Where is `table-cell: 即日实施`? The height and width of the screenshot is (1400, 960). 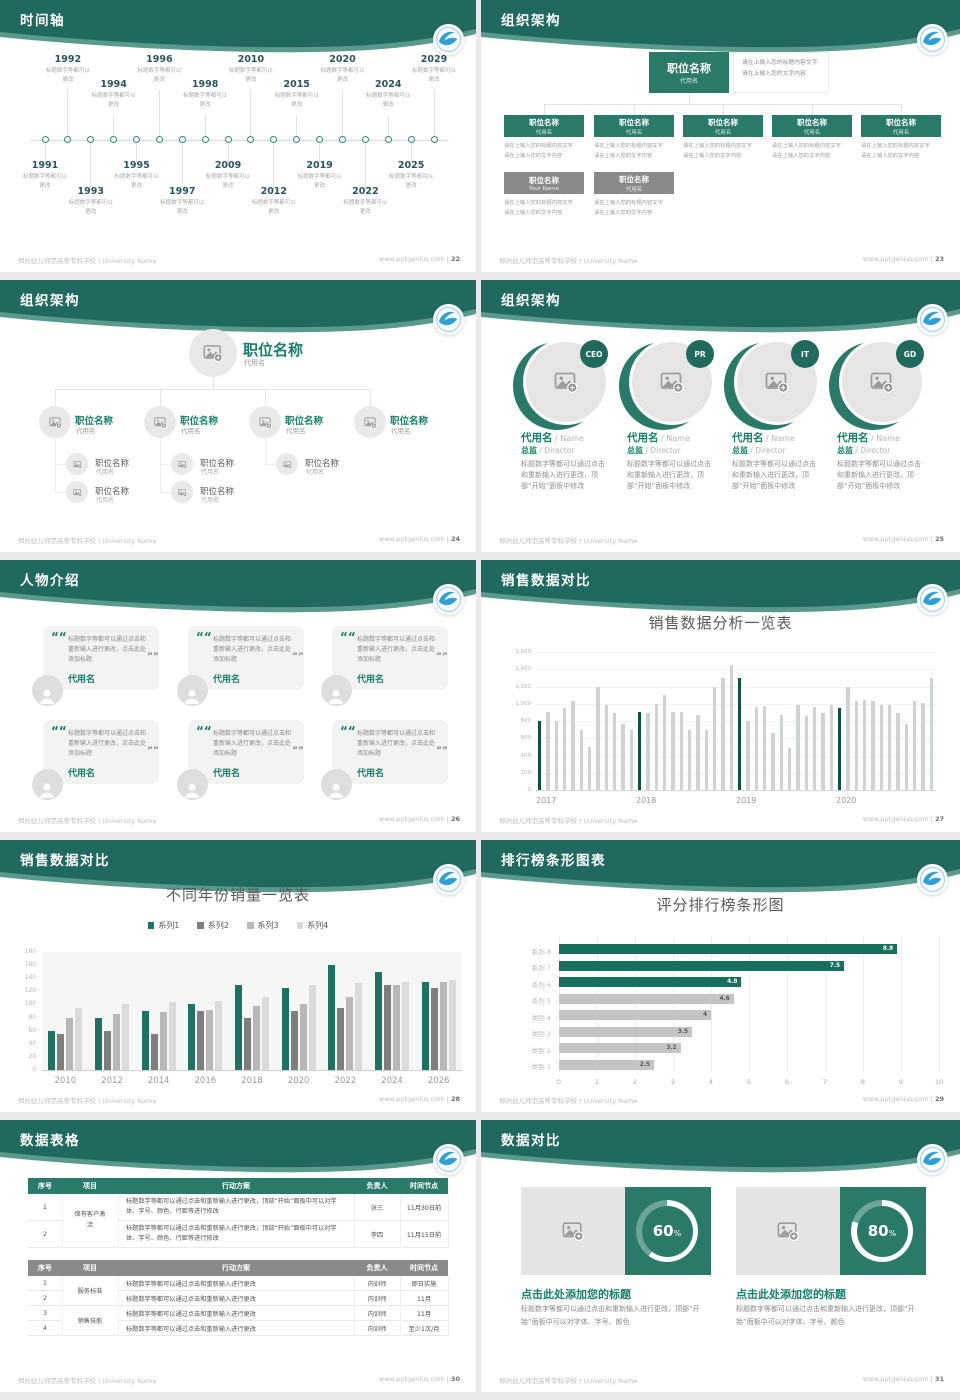 table-cell: 即日实施 is located at coordinates (424, 1283).